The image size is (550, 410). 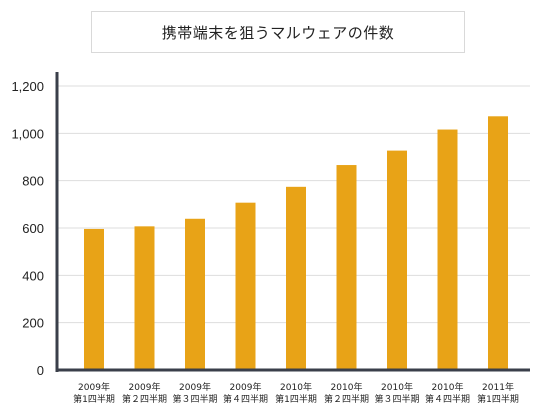 I want to click on y-tick-labels: 0 200 400 600 800 1,000 1,200, so click(x=27, y=228).